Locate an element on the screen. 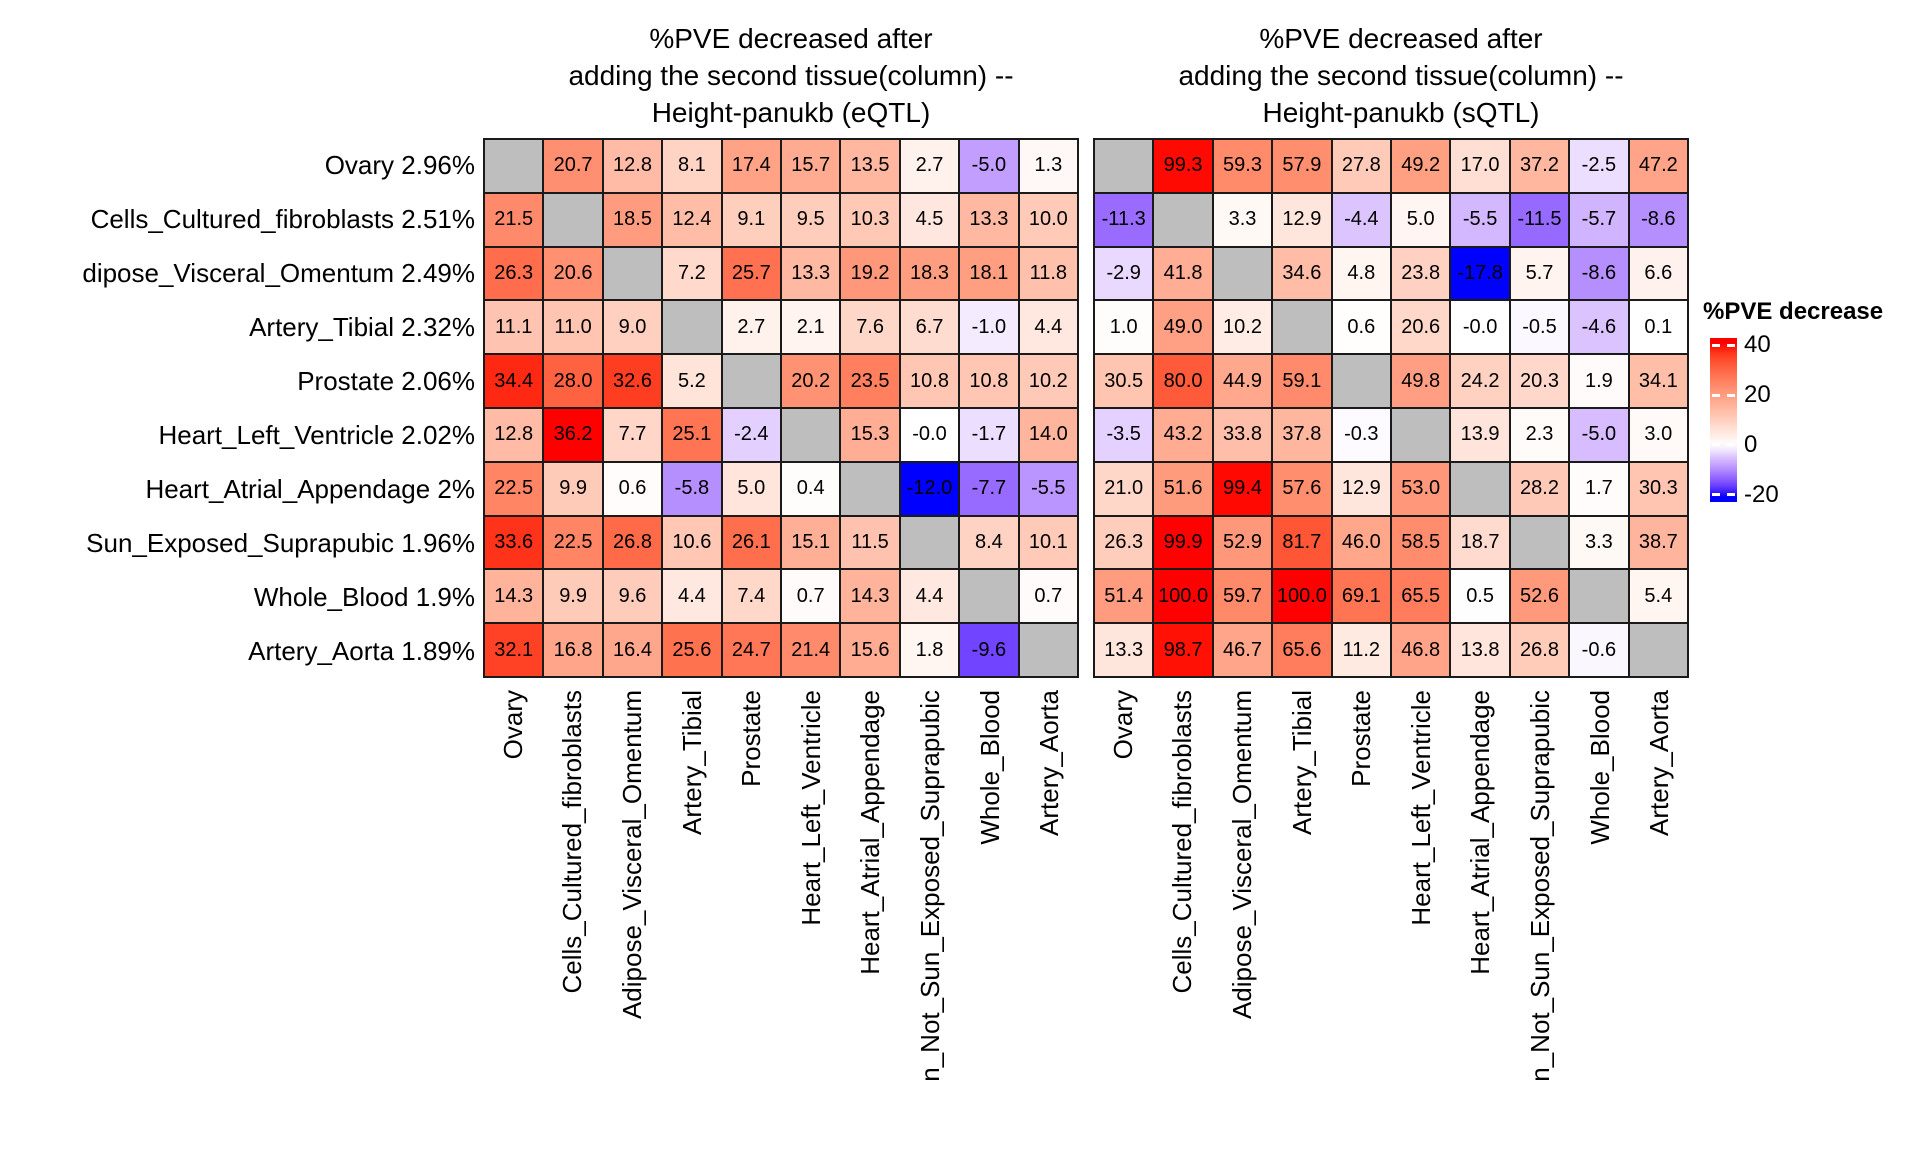 This screenshot has height=1152, width=1920. heatmap-cell: 51.6 is located at coordinates (1183, 488).